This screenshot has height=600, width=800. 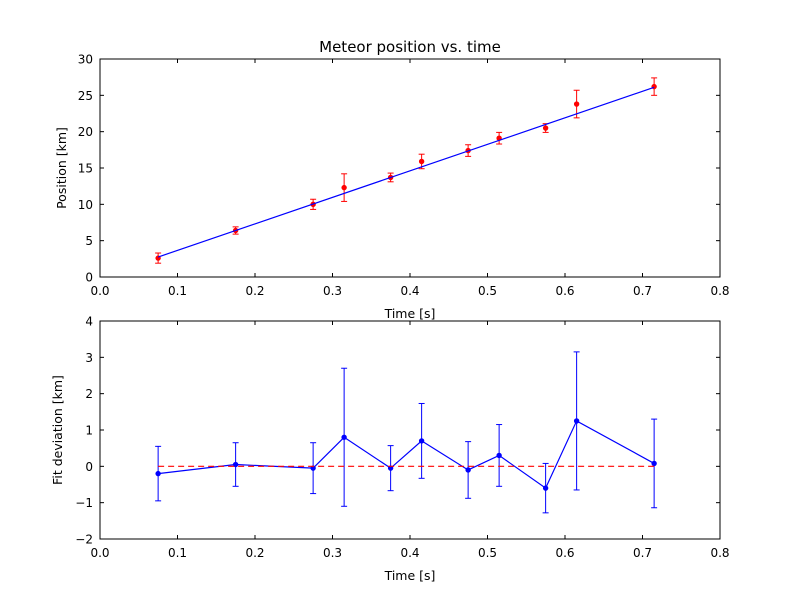 I want to click on y-tick-label: 20, so click(x=85, y=132).